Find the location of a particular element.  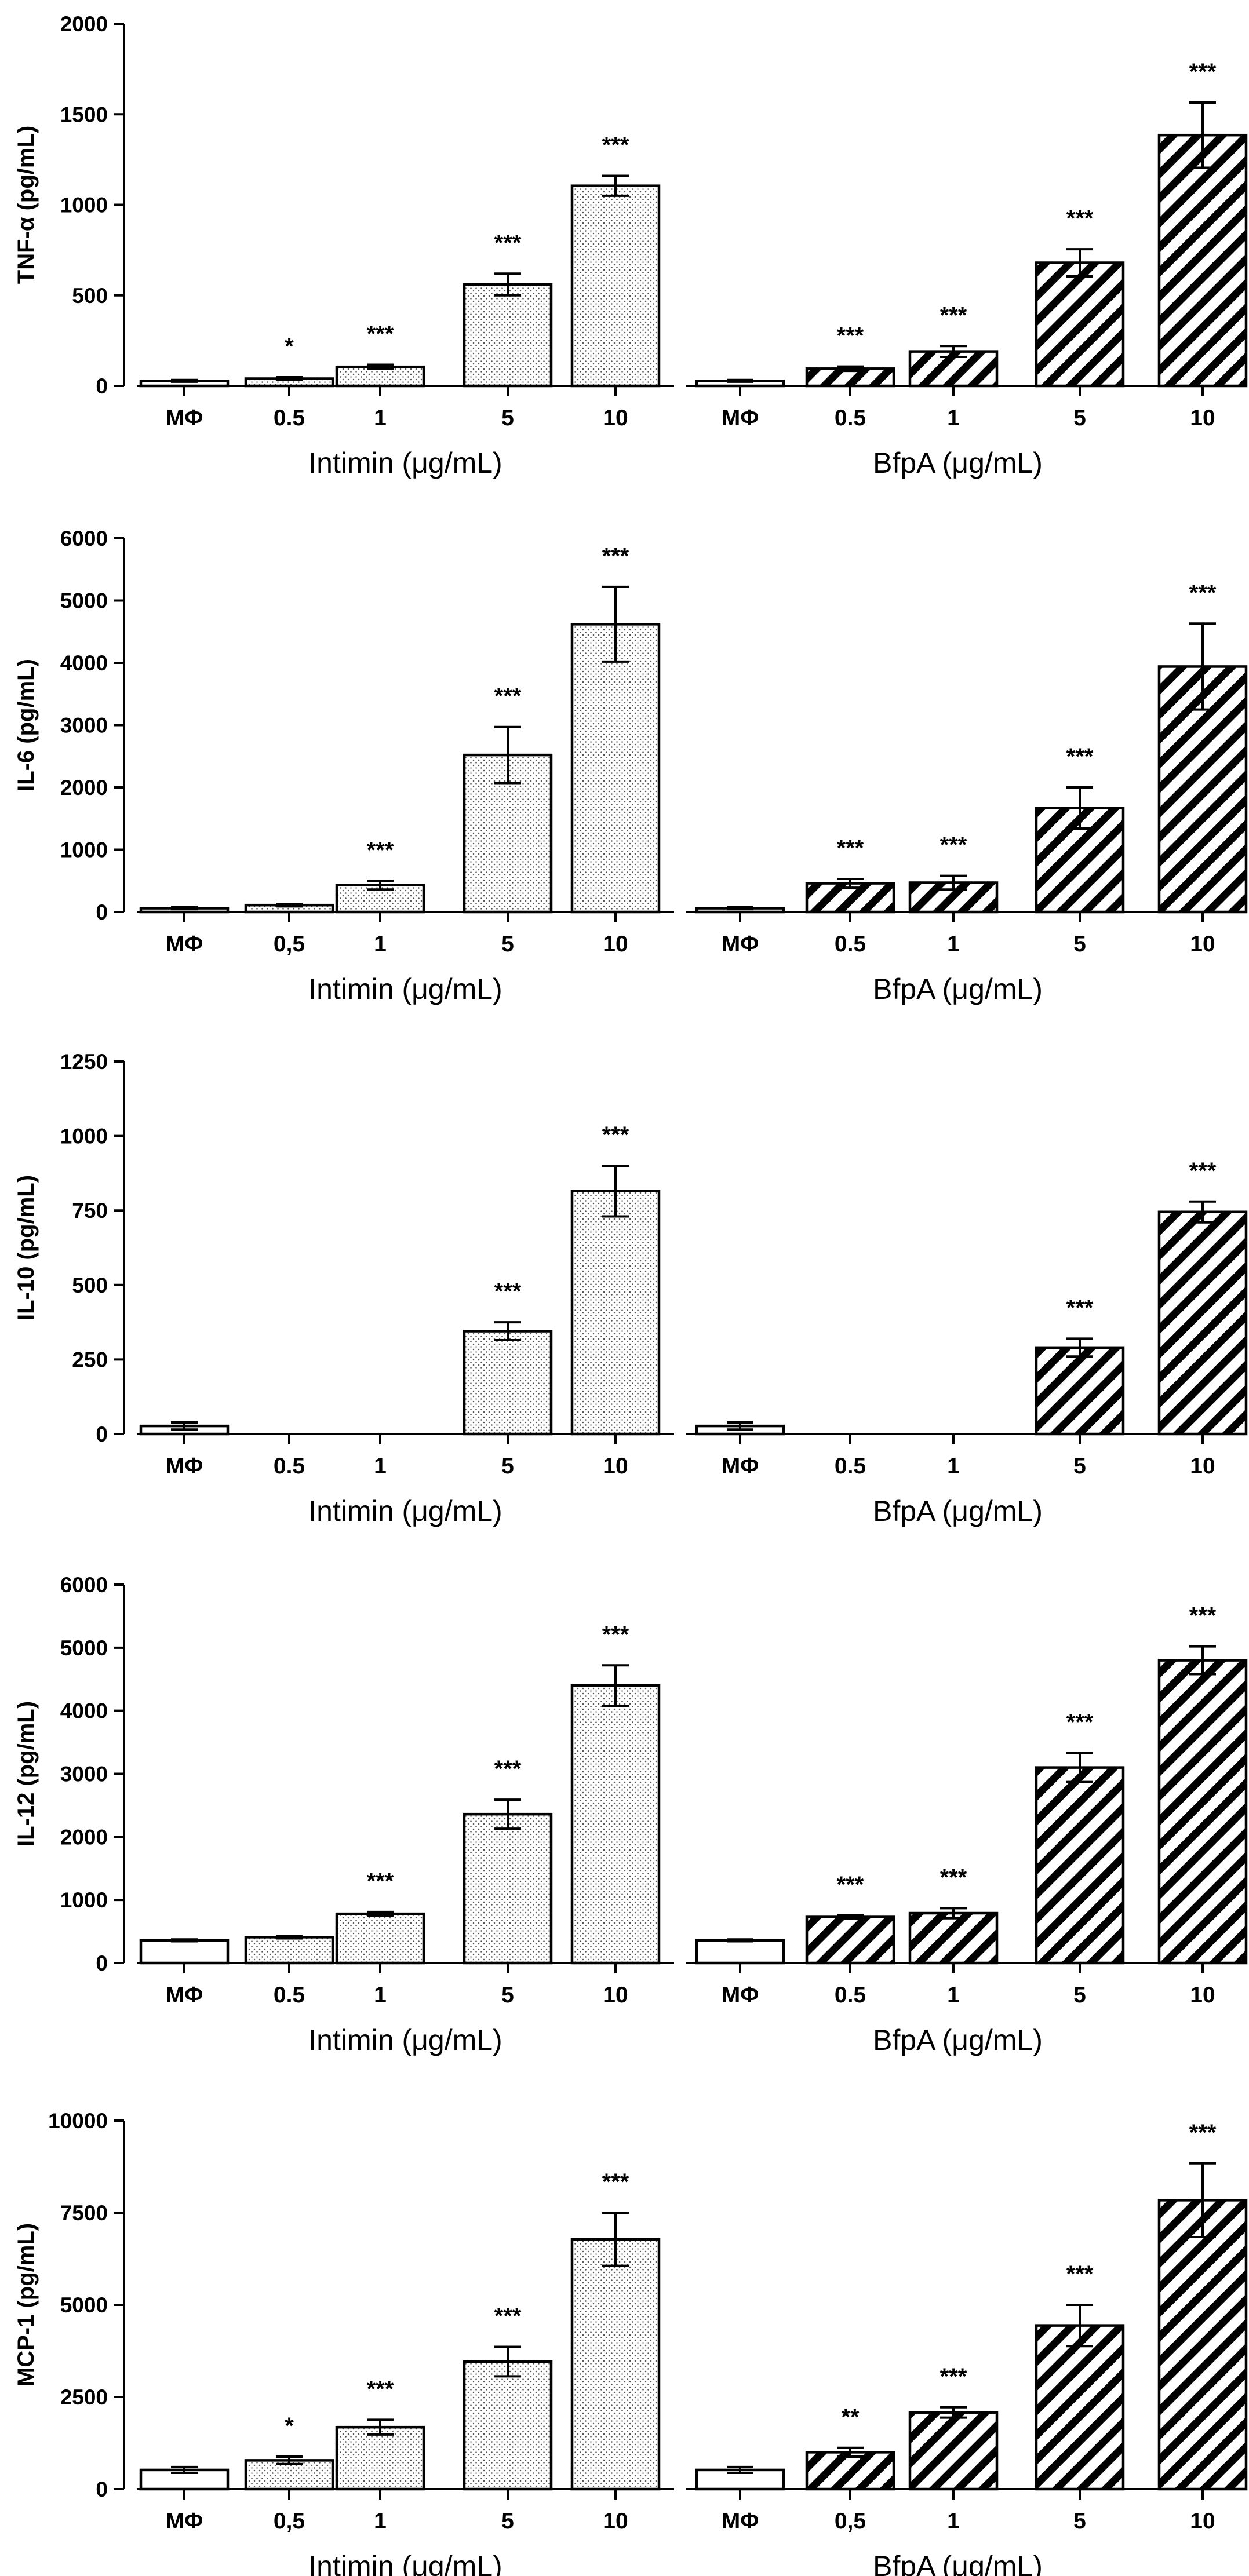

y-axis-label: IL-6 (pg/mL) is located at coordinates (26, 725).